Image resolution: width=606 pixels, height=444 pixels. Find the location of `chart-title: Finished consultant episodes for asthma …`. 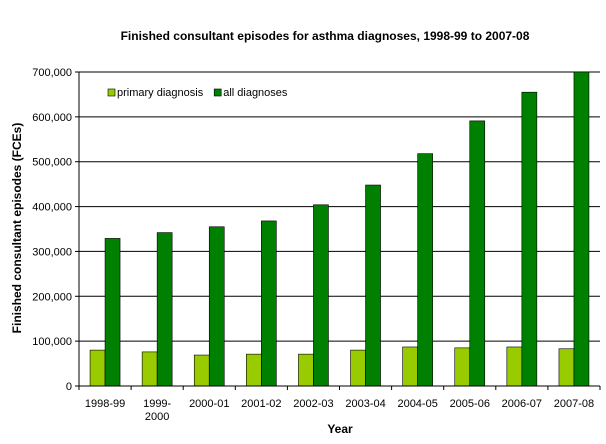

chart-title: Finished consultant episodes for asthma … is located at coordinates (325, 36).